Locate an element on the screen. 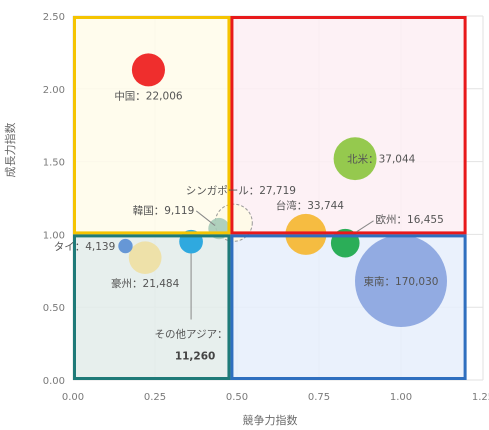  bubble-label-北米: 北米：37,044 is located at coordinates (381, 159).